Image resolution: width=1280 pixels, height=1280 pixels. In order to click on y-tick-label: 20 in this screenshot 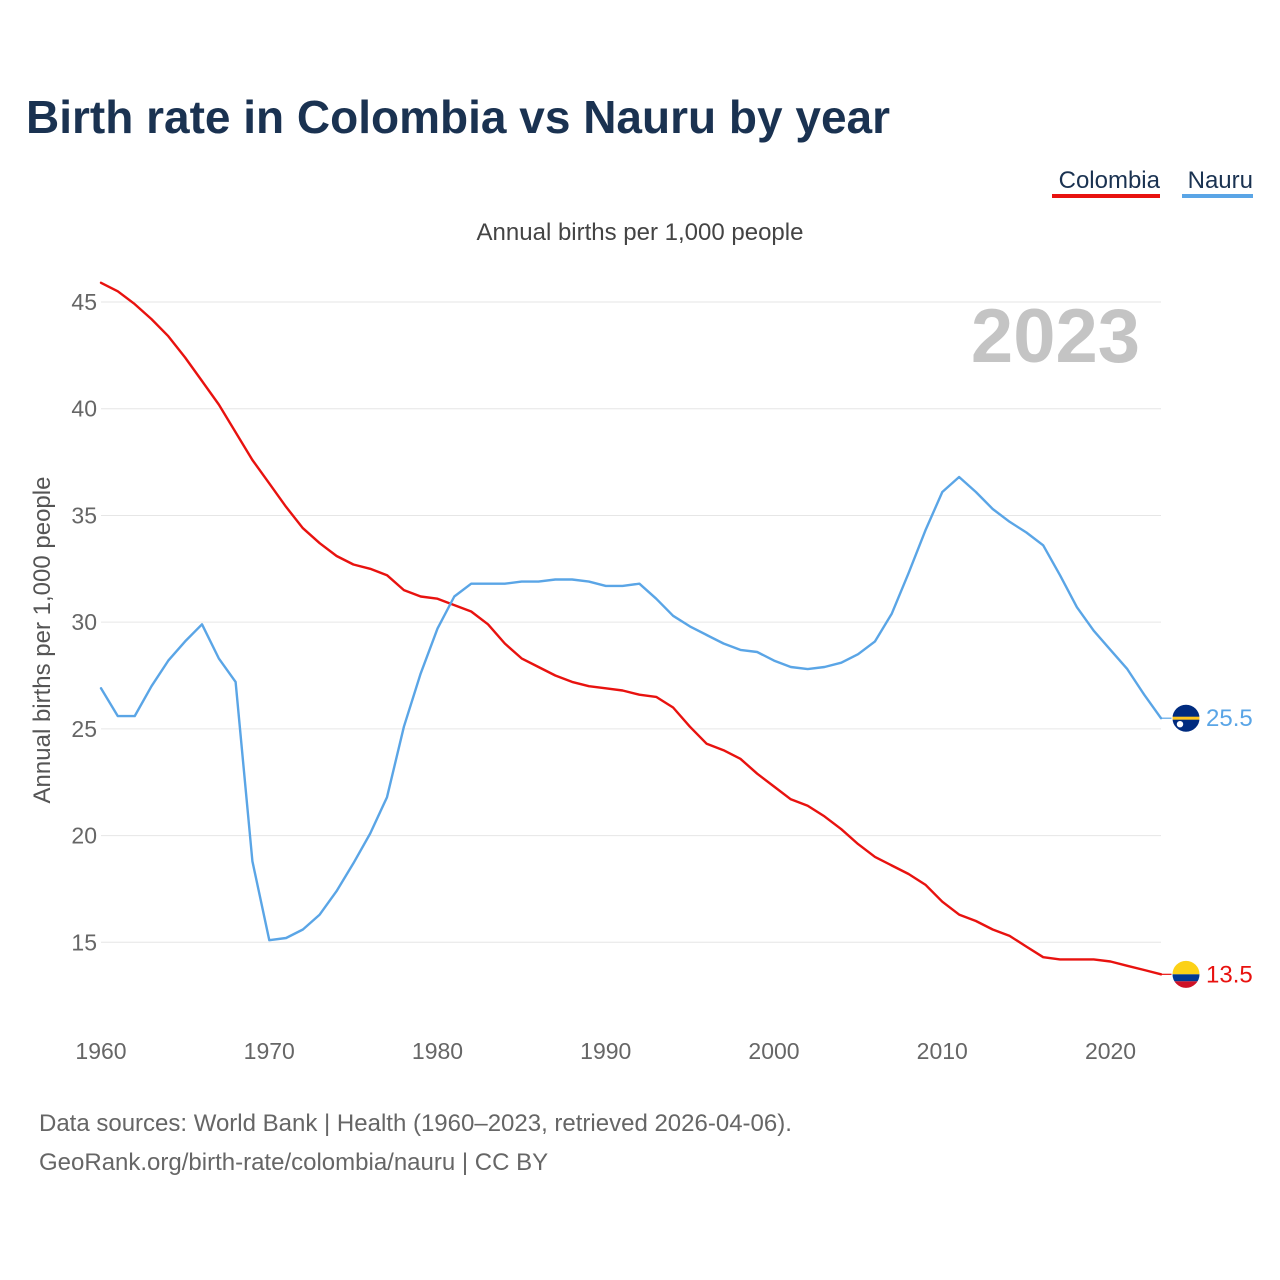, I will do `click(84, 836)`.